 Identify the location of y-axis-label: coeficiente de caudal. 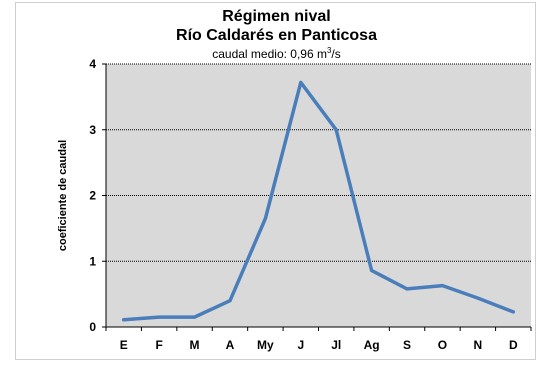
(63, 195).